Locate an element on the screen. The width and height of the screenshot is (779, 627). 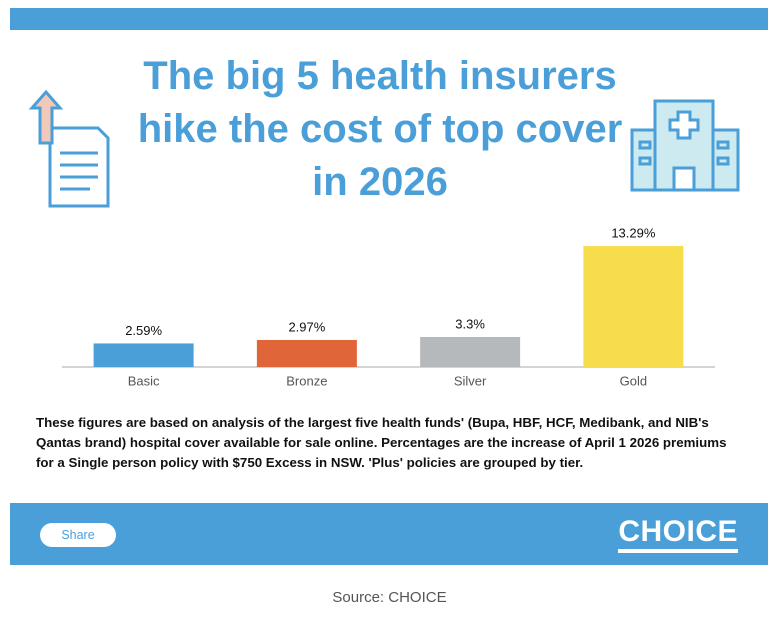
brand-logo: CHOICE is located at coordinates (678, 534).